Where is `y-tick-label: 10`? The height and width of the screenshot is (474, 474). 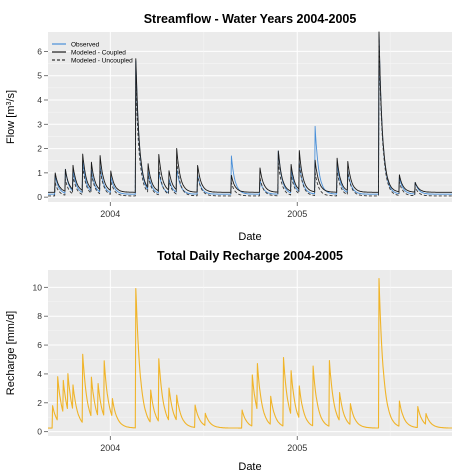
y-tick-label: 10 is located at coordinates (38, 287).